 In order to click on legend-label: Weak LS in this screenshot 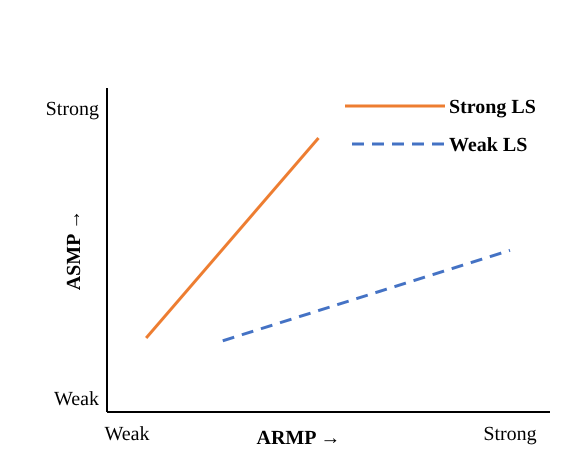, I will do `click(488, 145)`.